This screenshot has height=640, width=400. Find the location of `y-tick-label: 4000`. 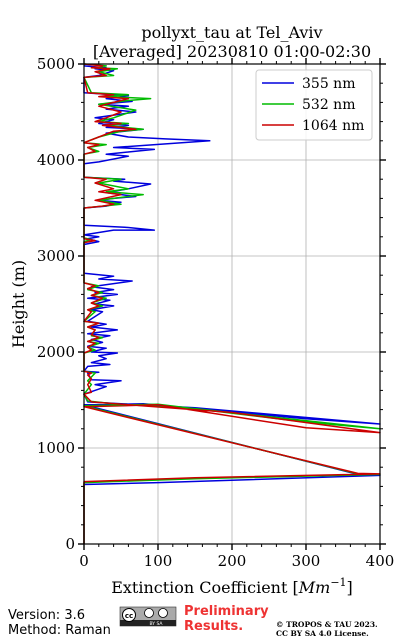

y-tick-label: 4000 is located at coordinates (56, 160).